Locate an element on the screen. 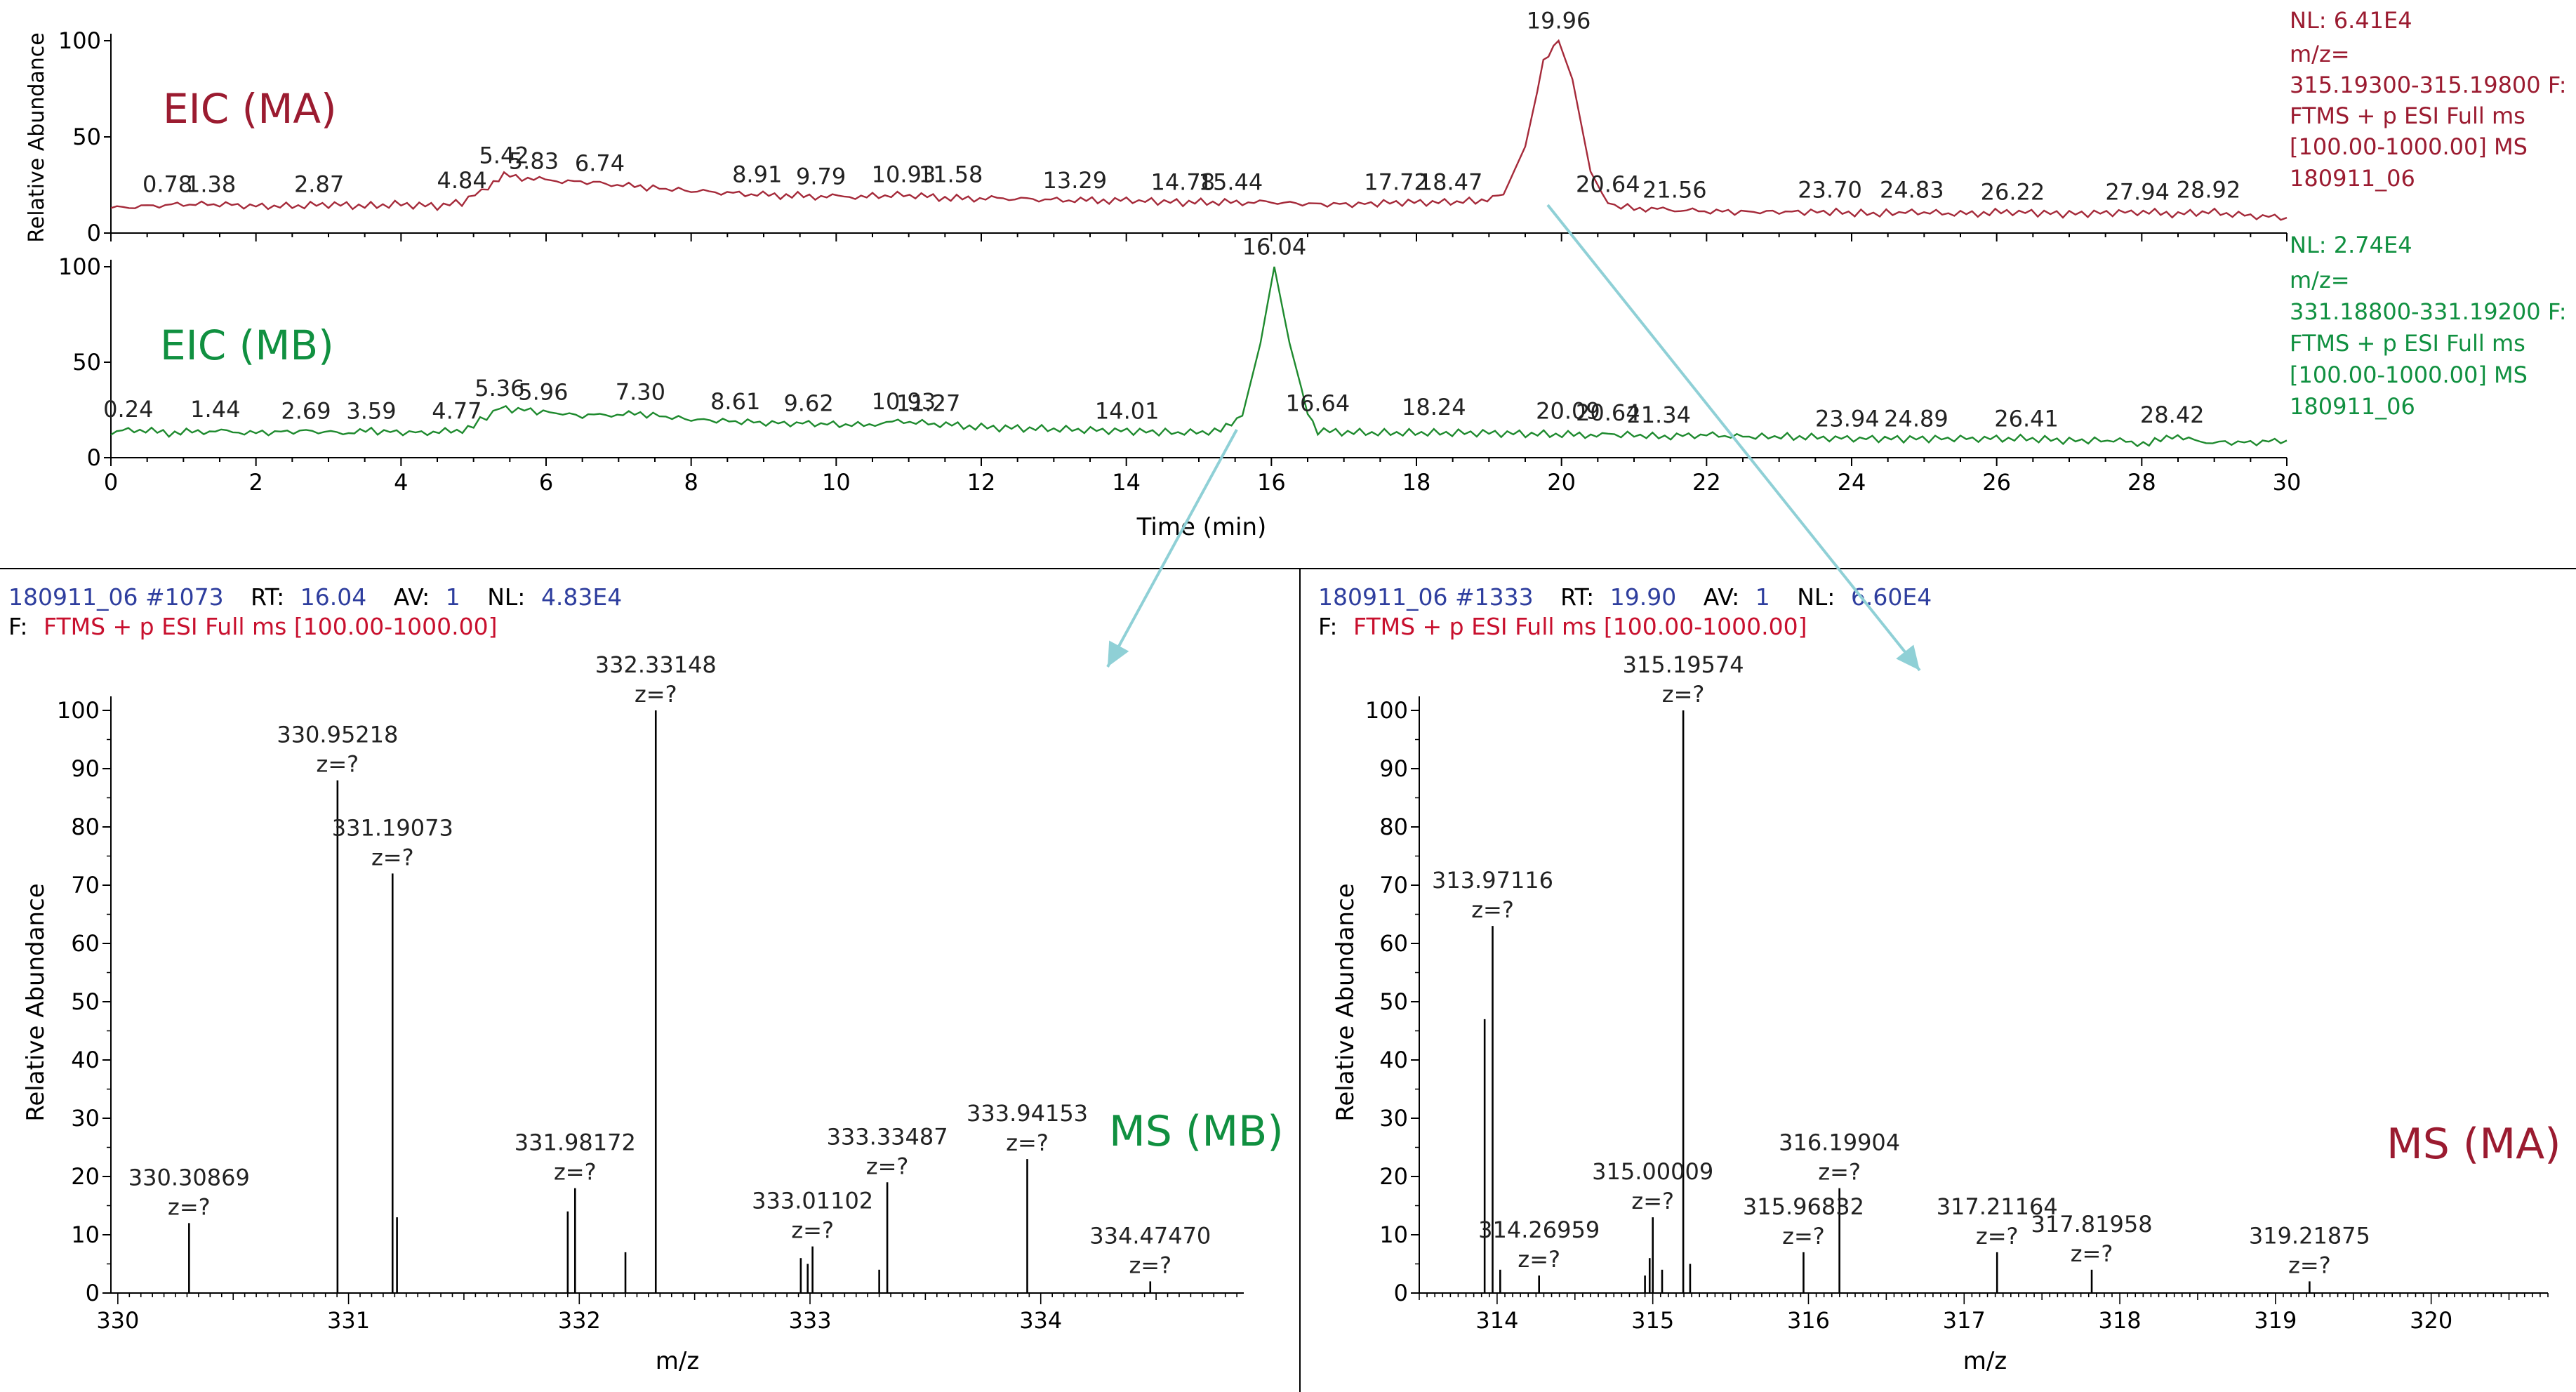  arrow-eic-ma-to-ms-ma-head is located at coordinates (1908, 657).